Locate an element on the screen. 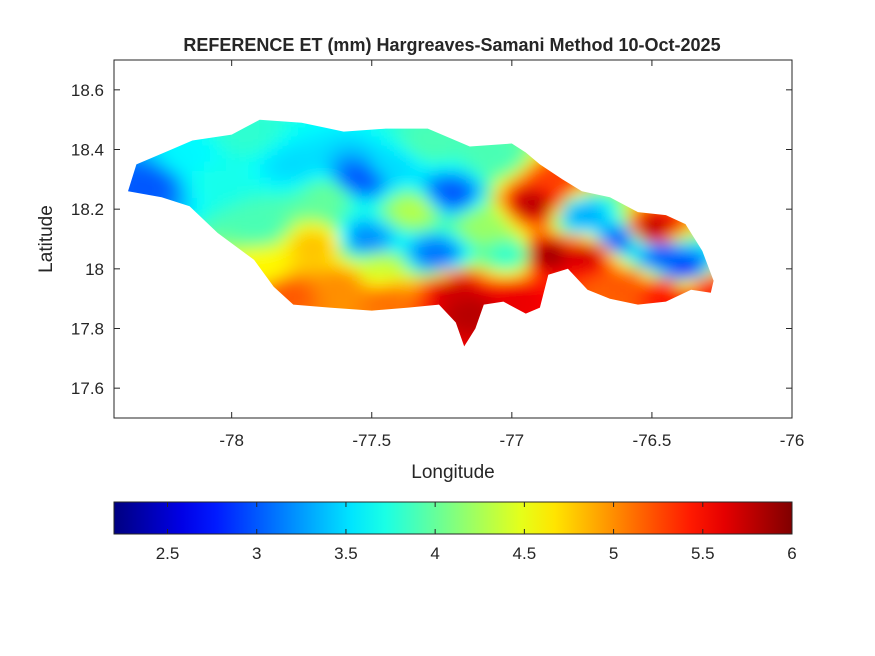  colorbar-tick-label: 5.5 is located at coordinates (703, 553).